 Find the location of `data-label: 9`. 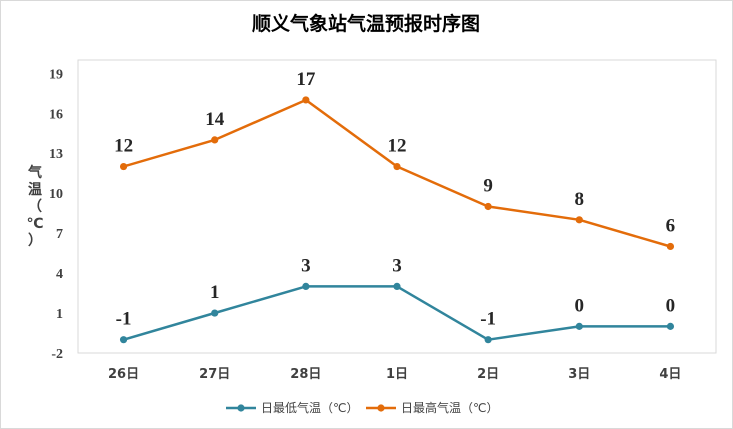

data-label: 9 is located at coordinates (488, 186).